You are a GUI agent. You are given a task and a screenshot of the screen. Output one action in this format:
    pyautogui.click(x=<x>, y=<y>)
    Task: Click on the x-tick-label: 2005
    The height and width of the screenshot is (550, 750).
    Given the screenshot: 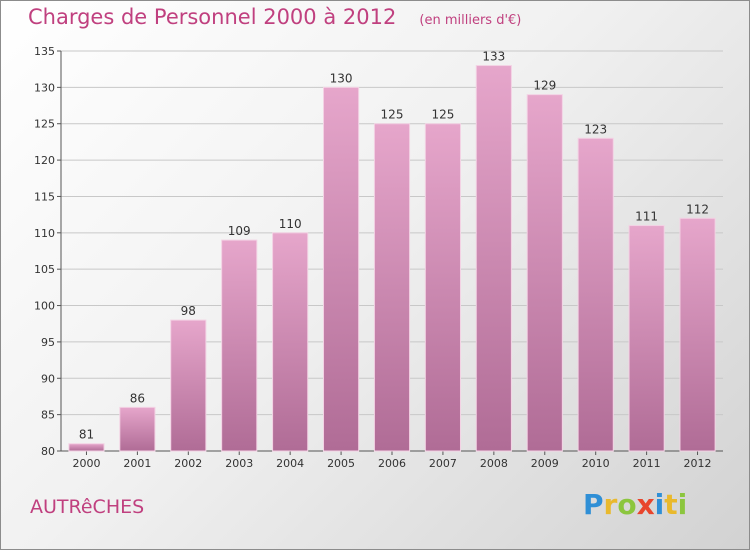 What is the action you would take?
    pyautogui.click(x=341, y=463)
    